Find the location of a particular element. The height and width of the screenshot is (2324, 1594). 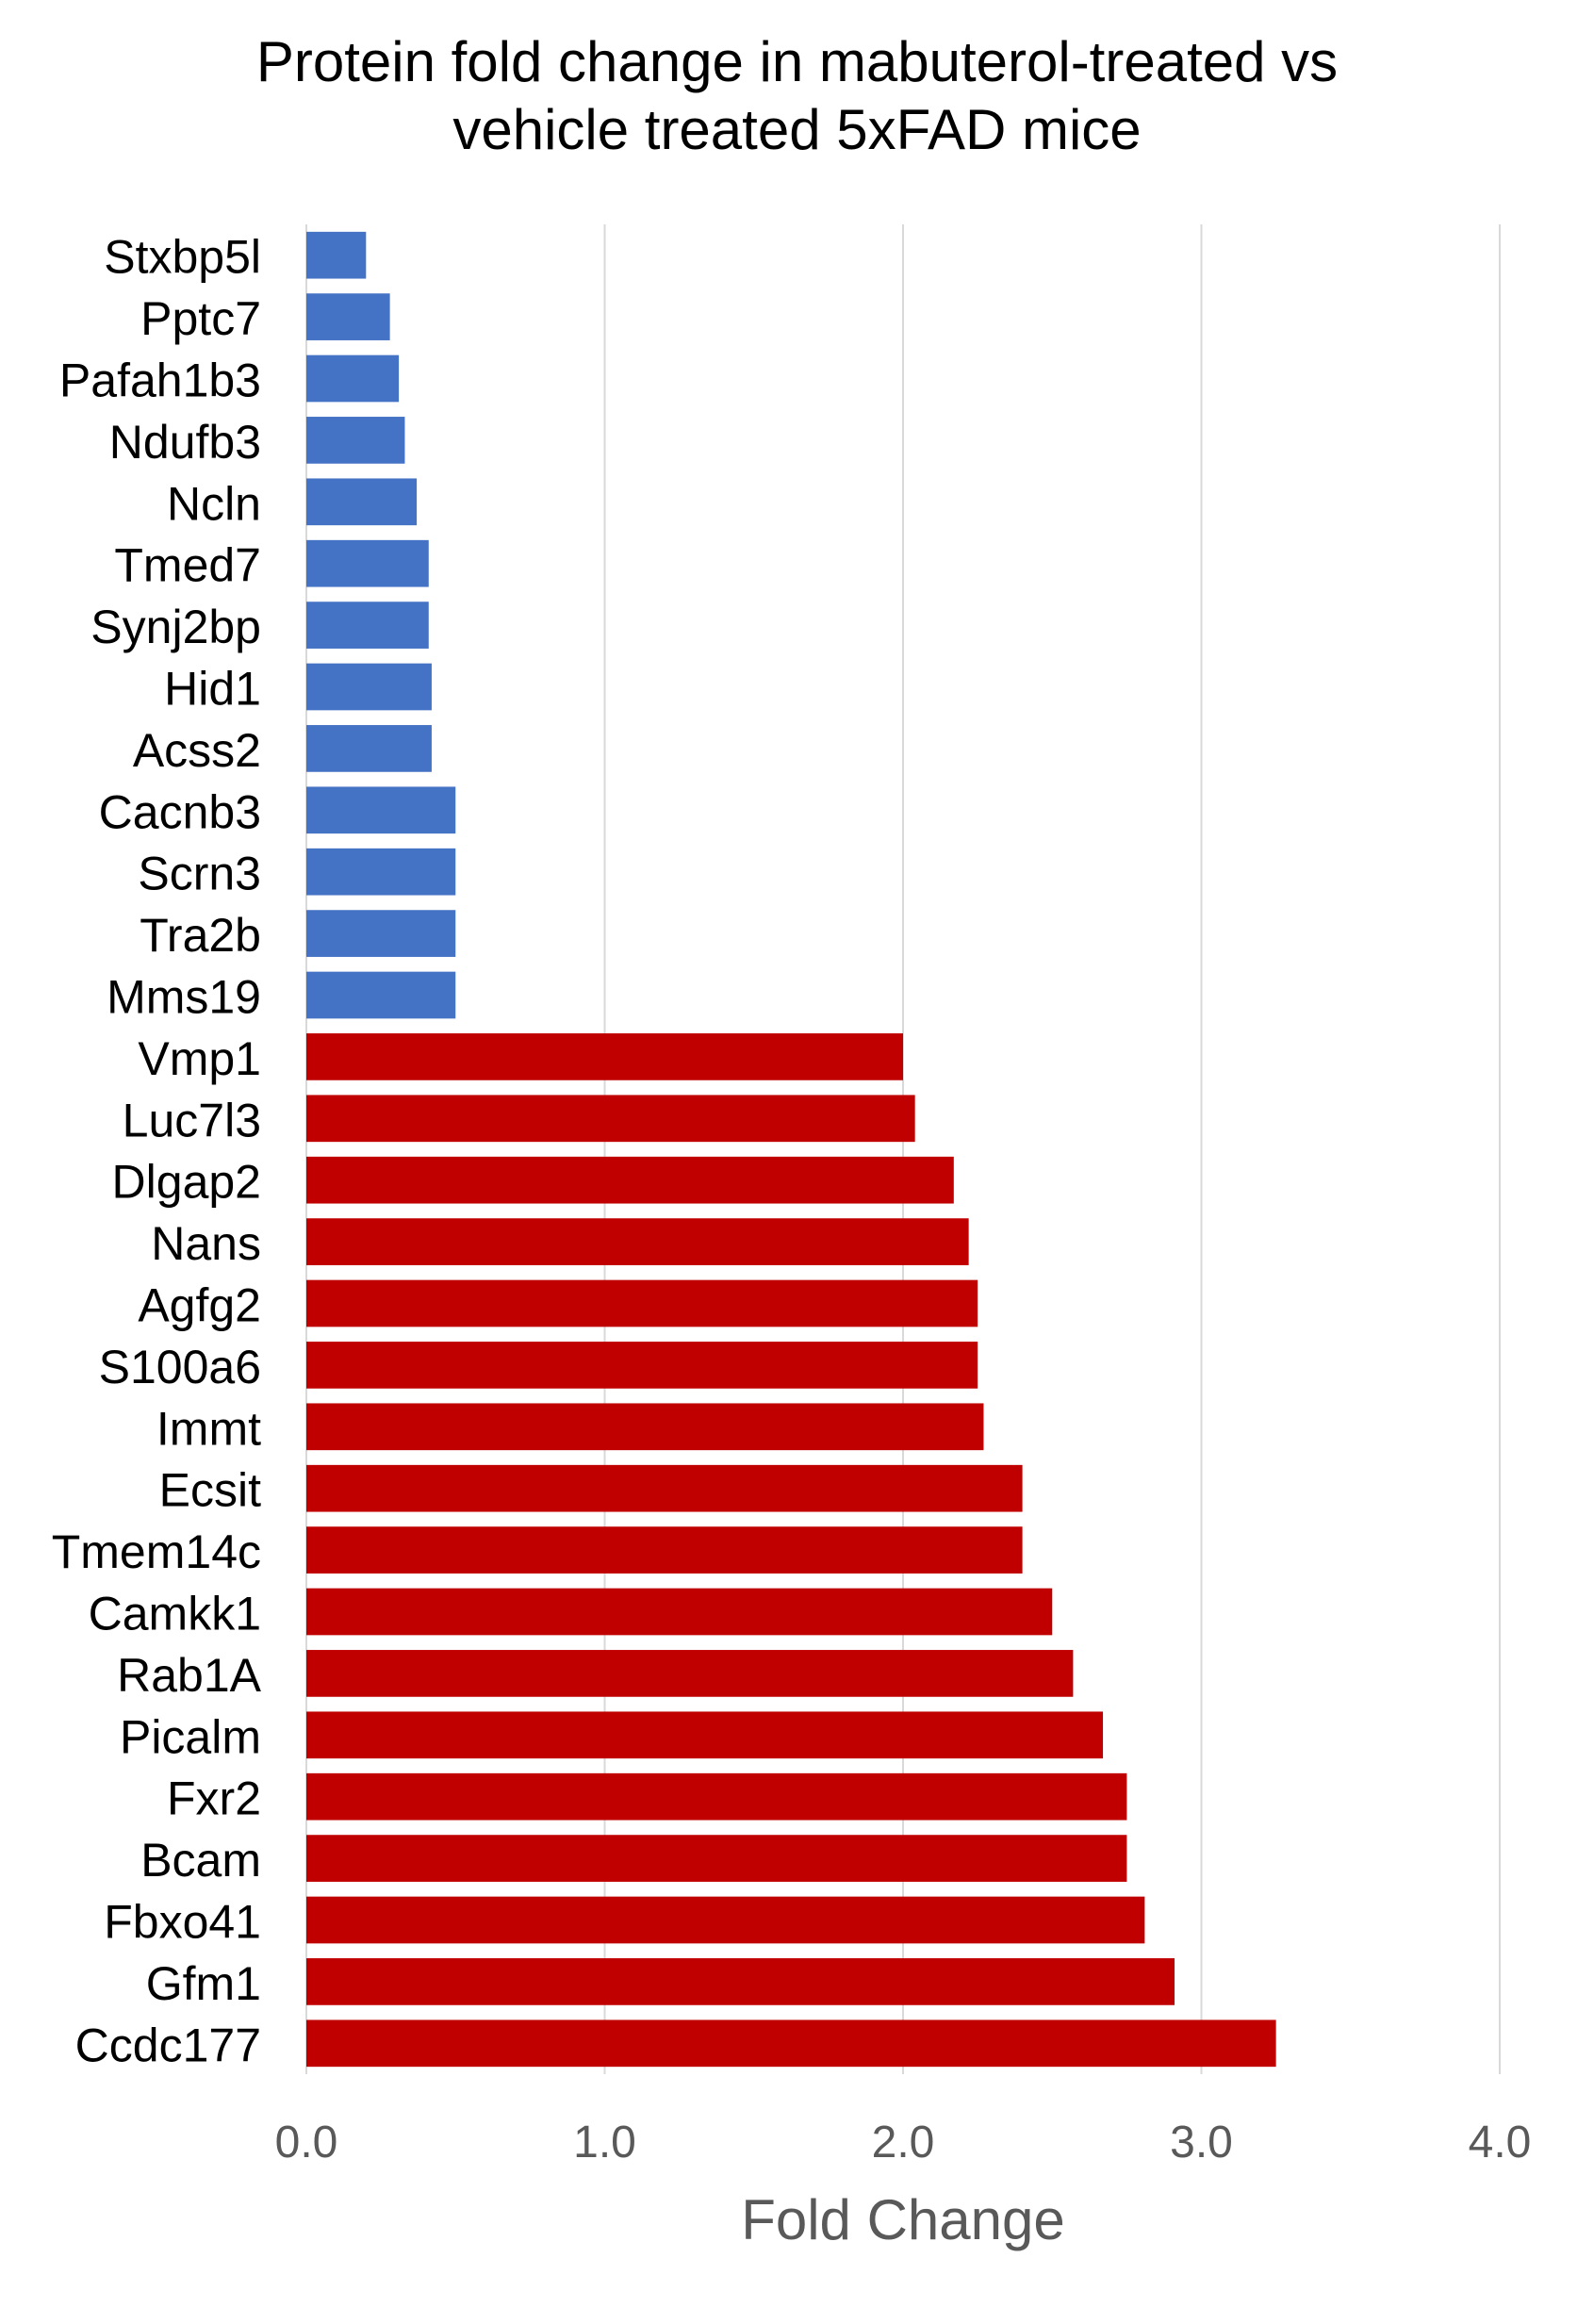

category-label: Tra2b is located at coordinates (200, 936).